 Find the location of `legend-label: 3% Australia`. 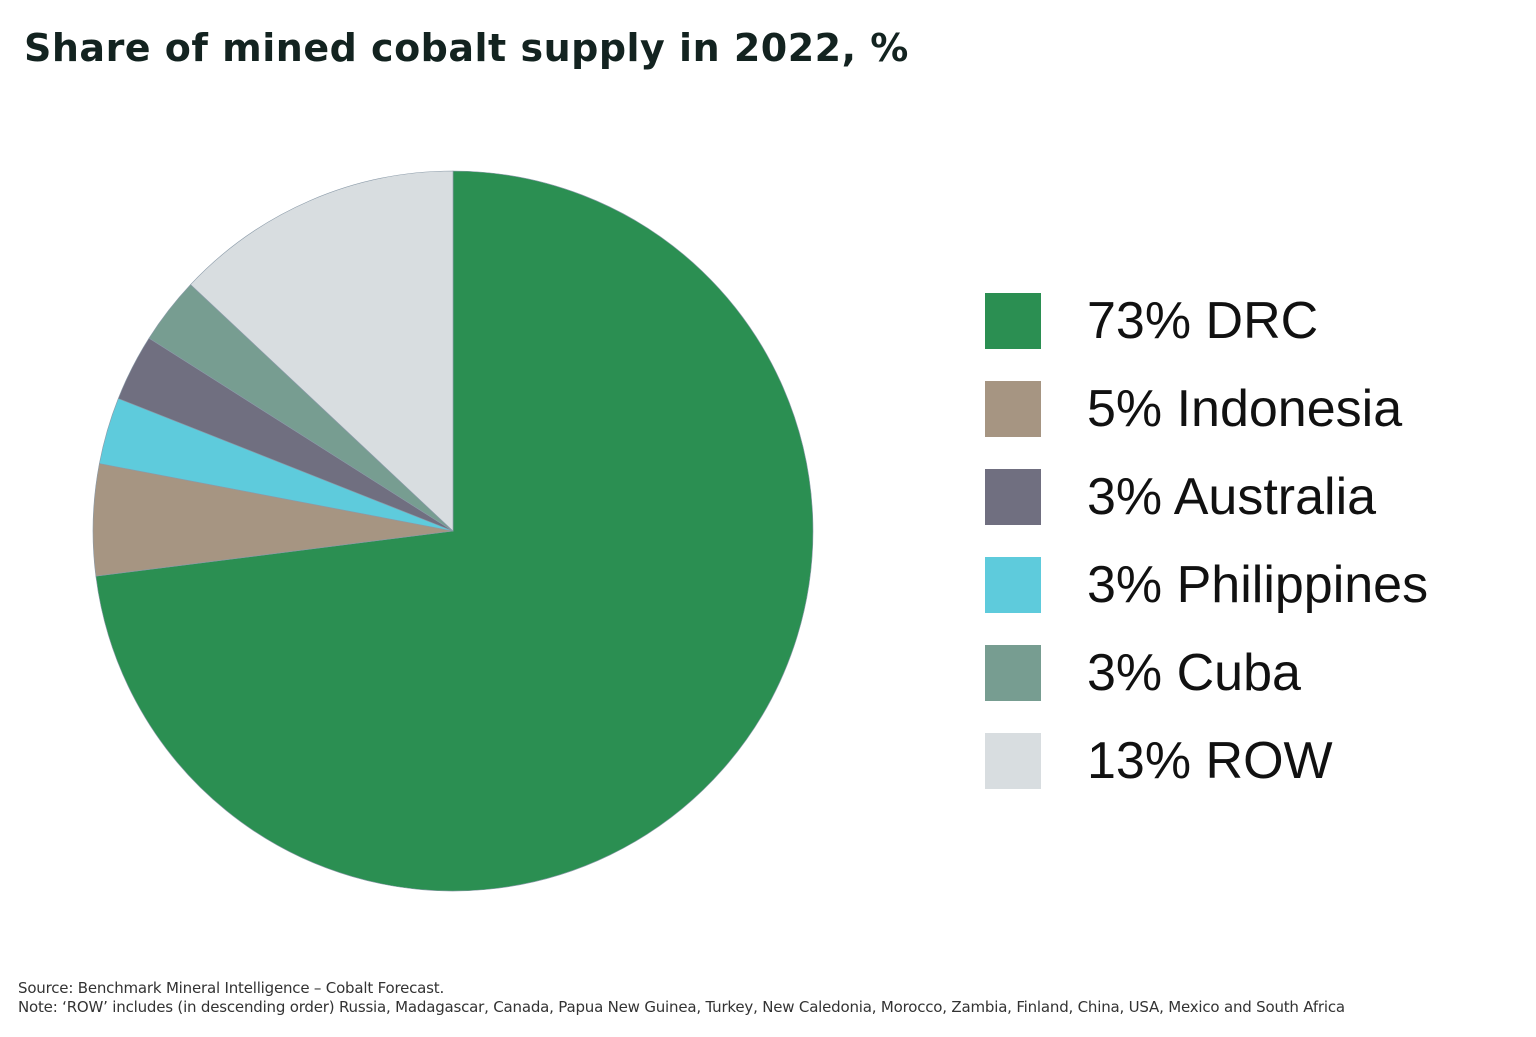

legend-label: 3% Australia is located at coordinates (1232, 497).